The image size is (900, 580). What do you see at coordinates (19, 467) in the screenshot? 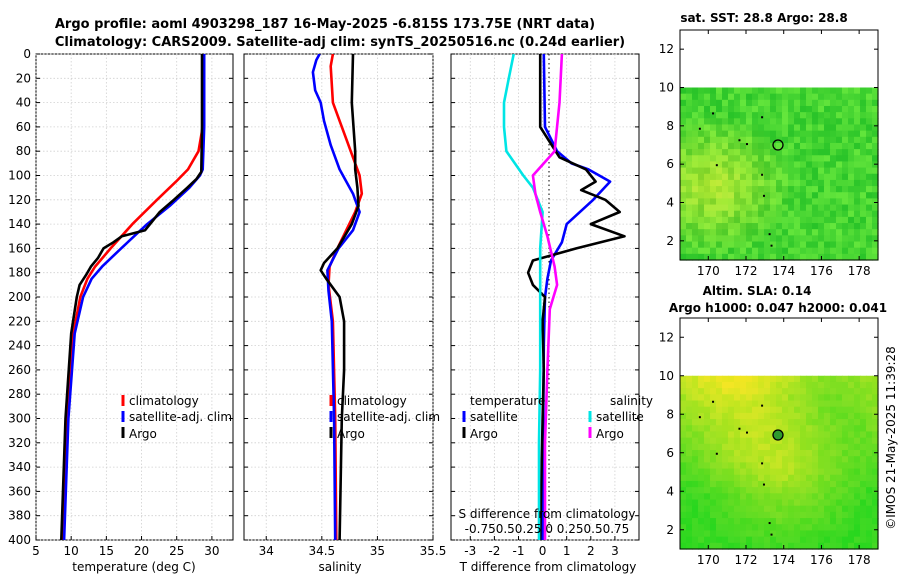
I see `y-tick-label: 340` at bounding box center [19, 467].